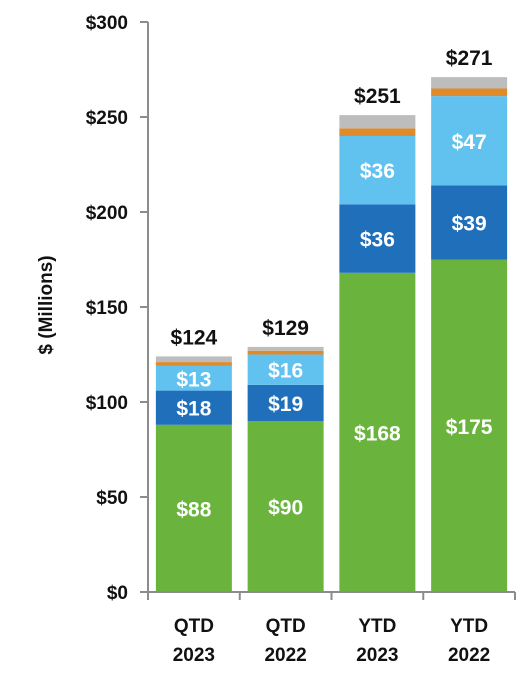 The width and height of the screenshot is (526, 690). Describe the element at coordinates (194, 337) in the screenshot. I see `total-label: $124` at that location.